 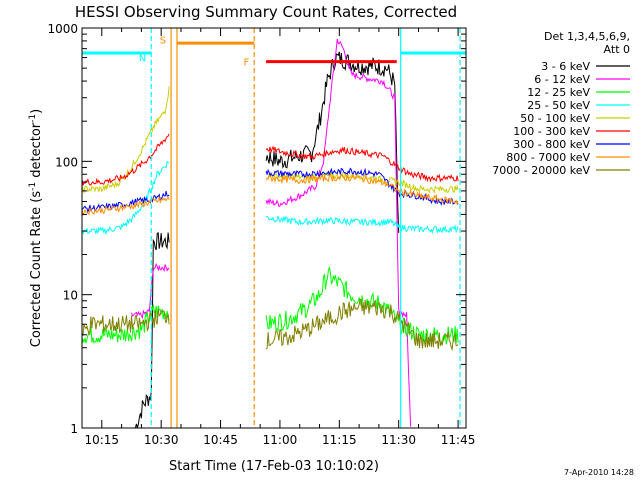 What do you see at coordinates (587, 36) in the screenshot?
I see `legend-header-line-1: Det 1,3,4,5,6,9,` at bounding box center [587, 36].